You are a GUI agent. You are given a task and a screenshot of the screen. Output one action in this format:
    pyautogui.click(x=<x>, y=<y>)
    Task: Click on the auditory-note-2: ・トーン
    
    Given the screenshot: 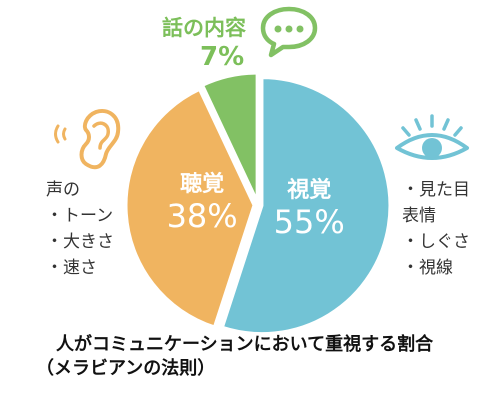 What is the action you would take?
    pyautogui.click(x=80, y=216)
    